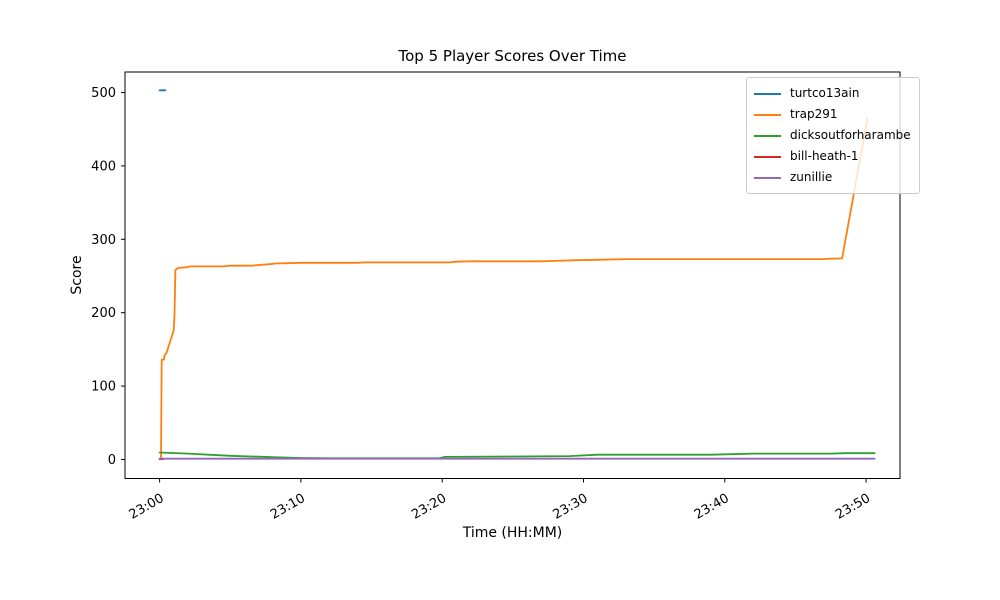 The width and height of the screenshot is (1000, 600). Describe the element at coordinates (571, 507) in the screenshot. I see `x-tick-label: 23:30` at that location.